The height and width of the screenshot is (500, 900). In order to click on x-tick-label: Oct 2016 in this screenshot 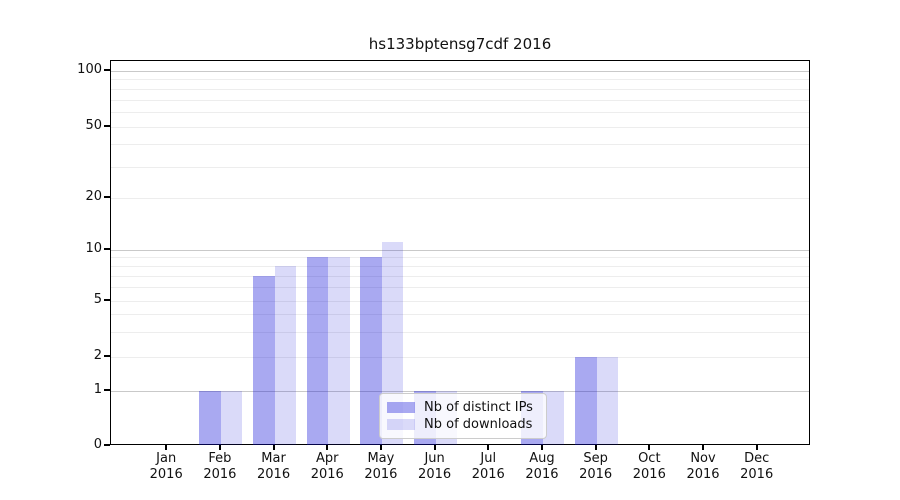, I will do `click(649, 467)`.